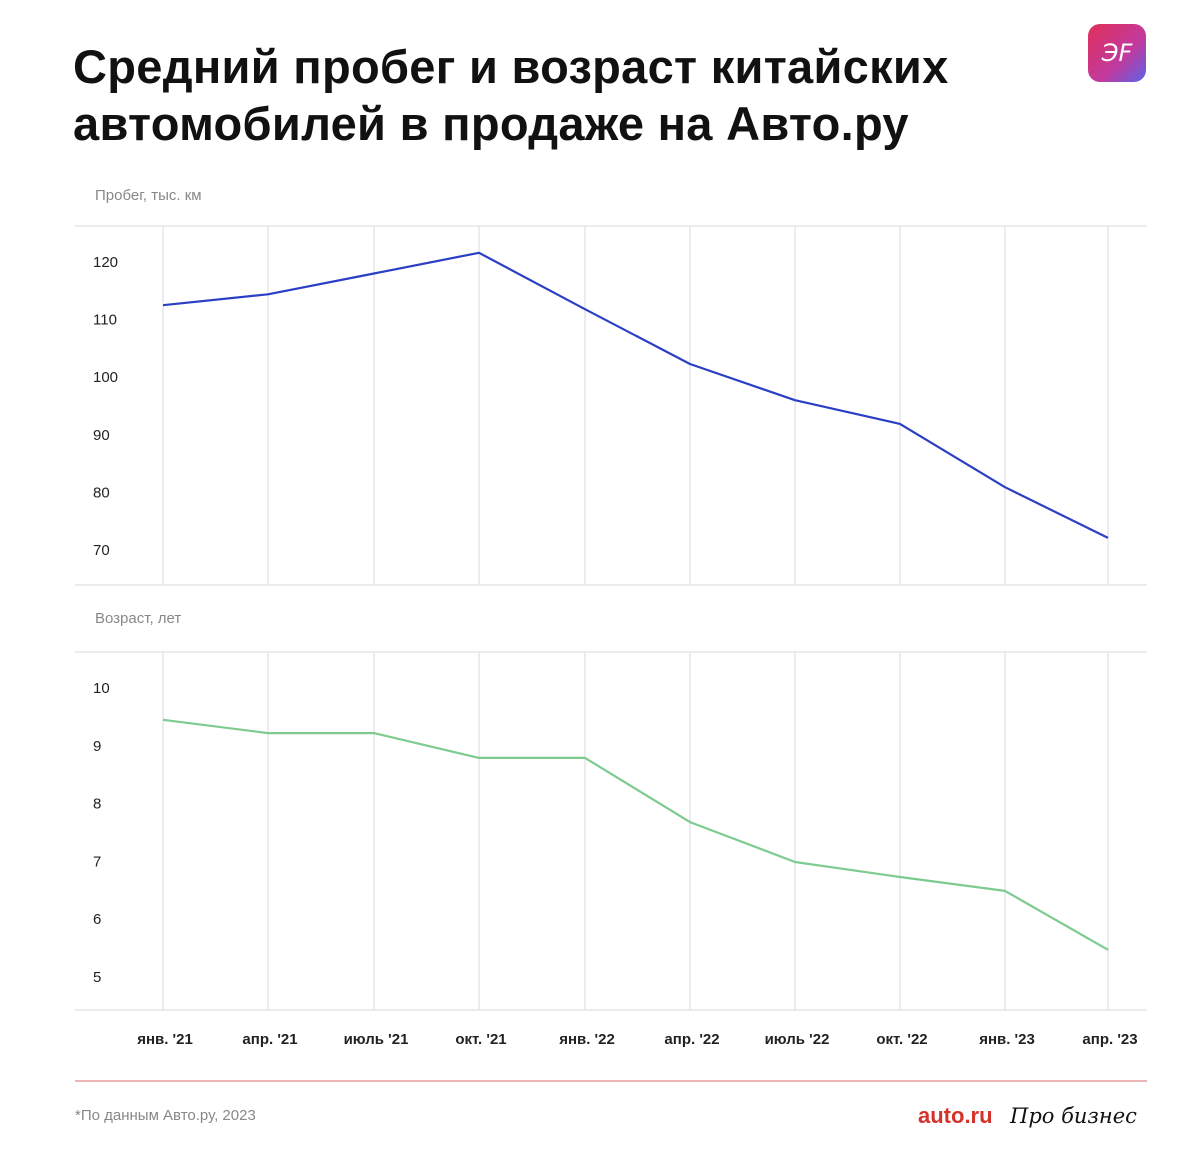 The image size is (1200, 1171). What do you see at coordinates (491, 123) in the screenshot?
I see `title-line-2: автомобилей в продаже на Авто.ру` at bounding box center [491, 123].